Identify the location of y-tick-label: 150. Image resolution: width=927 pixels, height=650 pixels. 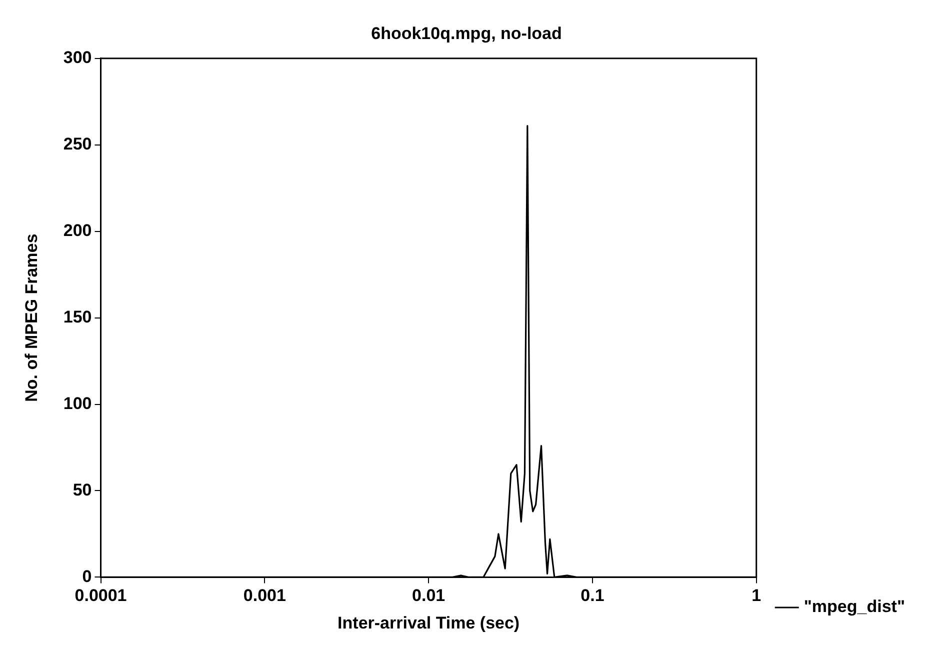
(77, 316).